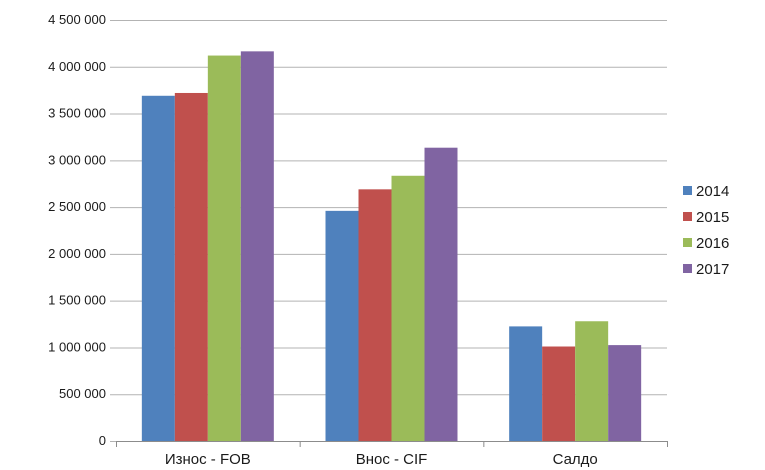  I want to click on x-axis-category-labels: Износ - FOB Внос - CIF Салдо, so click(381, 459).